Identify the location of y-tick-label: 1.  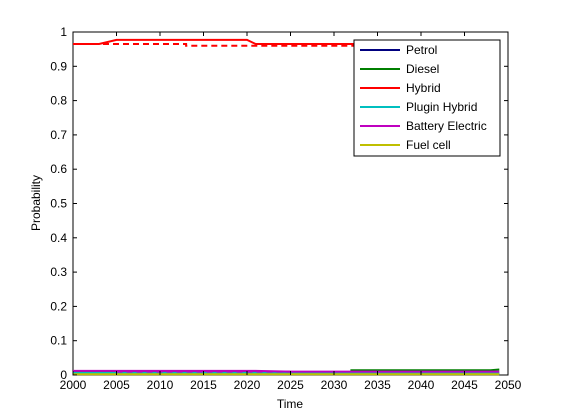
(63, 32).